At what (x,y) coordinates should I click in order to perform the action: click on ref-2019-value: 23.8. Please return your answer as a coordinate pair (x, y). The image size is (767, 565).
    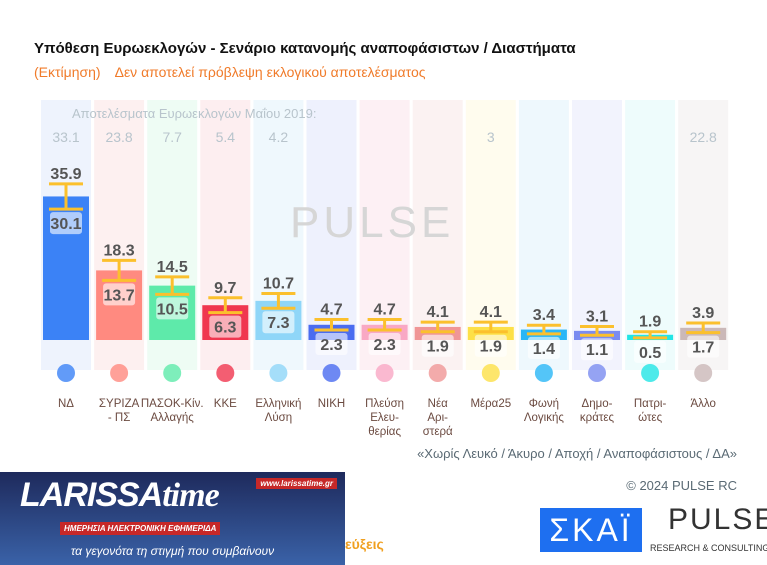
    Looking at the image, I should click on (118, 137).